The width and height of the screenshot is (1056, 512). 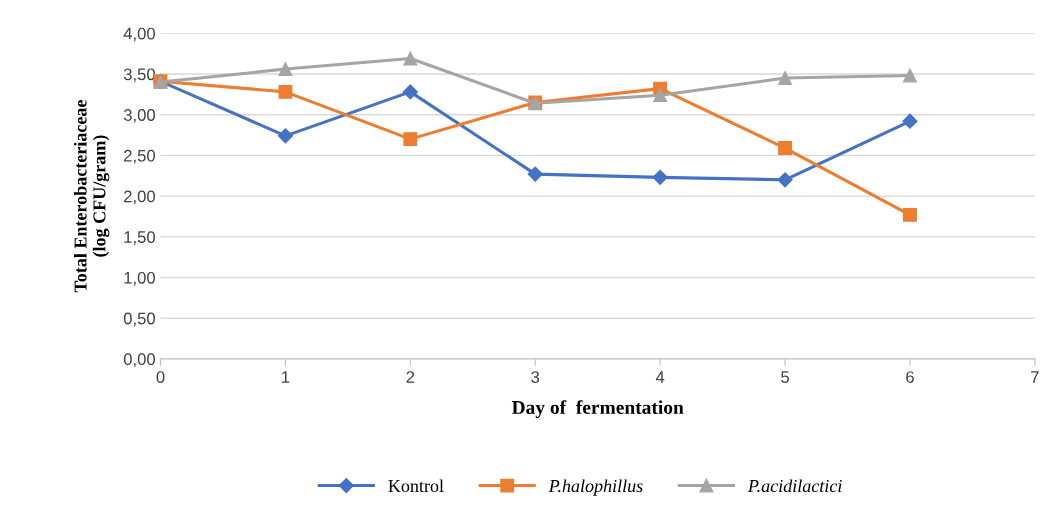 I want to click on x-tick-label: 0, so click(x=160, y=377).